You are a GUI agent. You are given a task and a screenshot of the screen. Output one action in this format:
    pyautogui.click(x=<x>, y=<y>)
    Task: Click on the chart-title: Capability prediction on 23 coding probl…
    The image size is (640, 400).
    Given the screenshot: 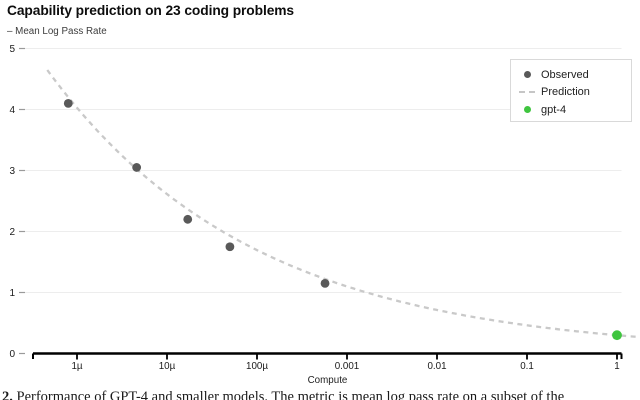 What is the action you would take?
    pyautogui.click(x=151, y=10)
    